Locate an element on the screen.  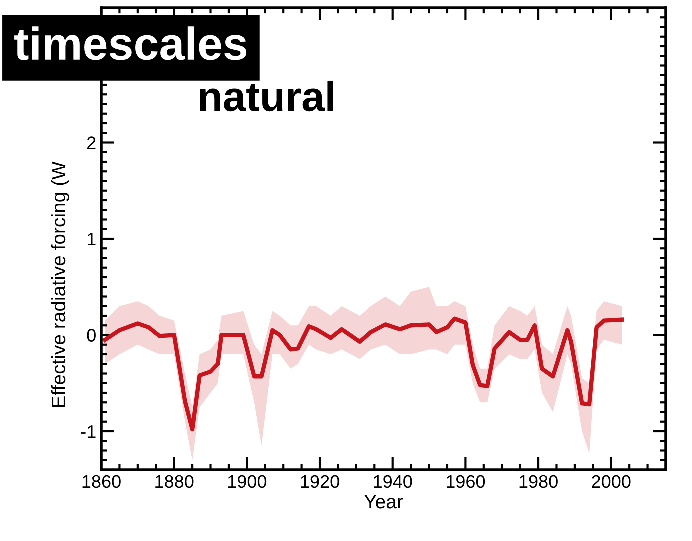
x-tick-label: 1920 is located at coordinates (320, 481).